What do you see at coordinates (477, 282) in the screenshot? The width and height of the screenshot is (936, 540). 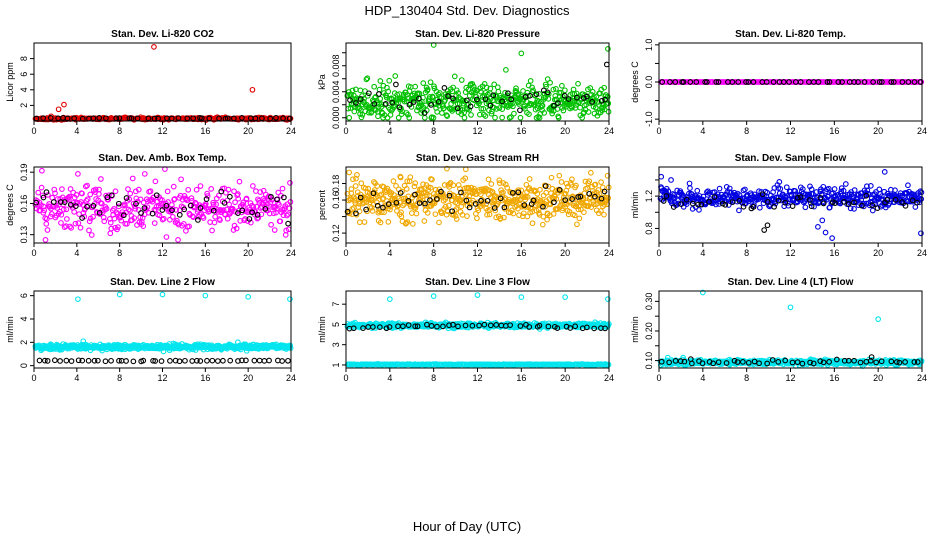 I see `panel-title: Stan. Dev. Line 3 Flow` at bounding box center [477, 282].